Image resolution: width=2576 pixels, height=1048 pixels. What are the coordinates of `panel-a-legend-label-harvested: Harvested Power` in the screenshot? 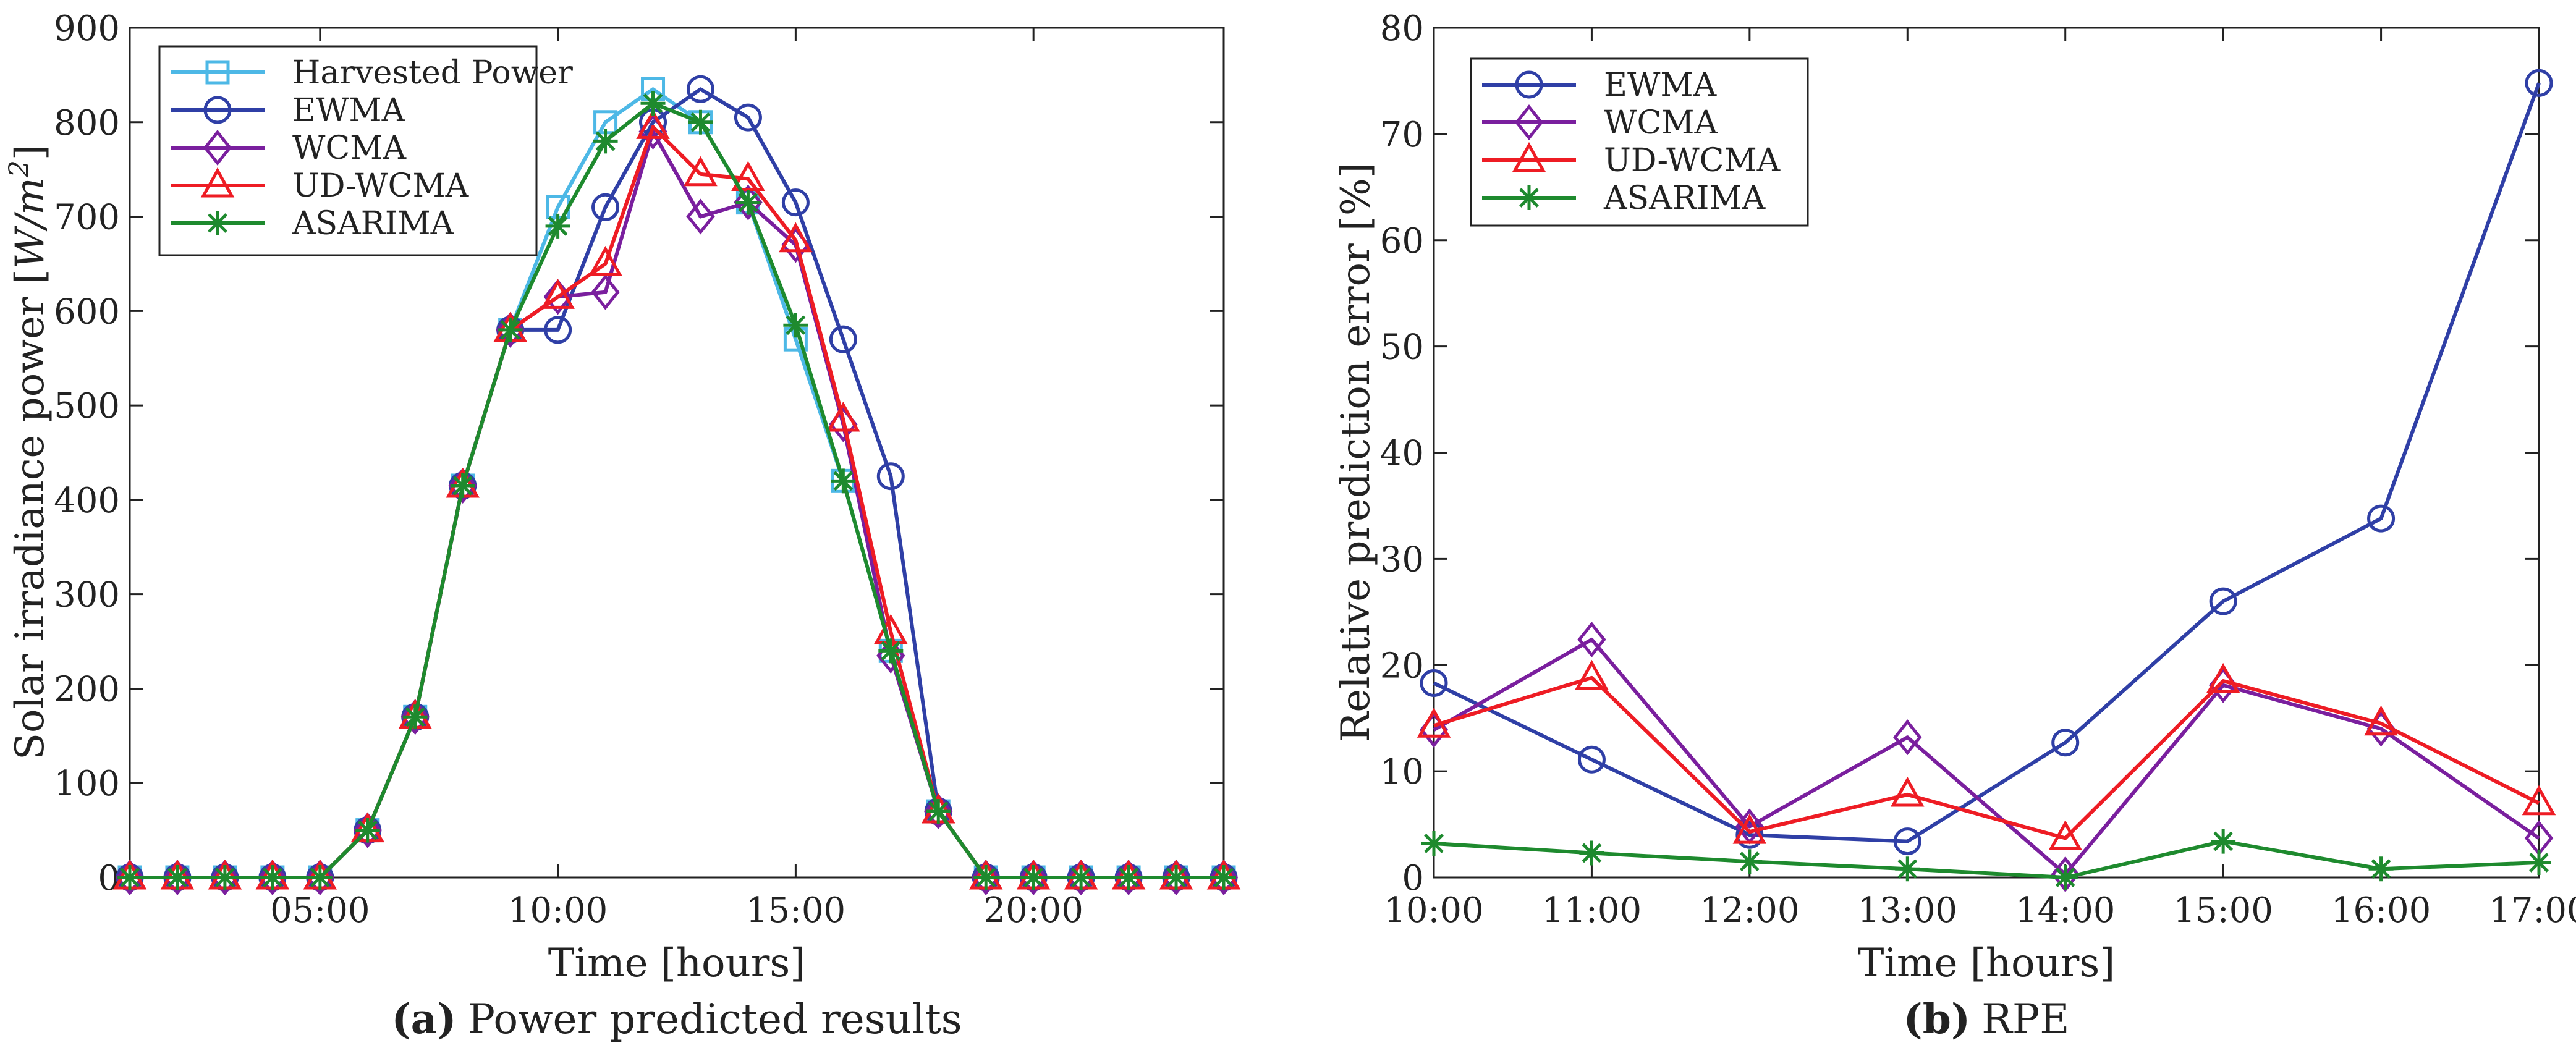 It's located at (432, 72).